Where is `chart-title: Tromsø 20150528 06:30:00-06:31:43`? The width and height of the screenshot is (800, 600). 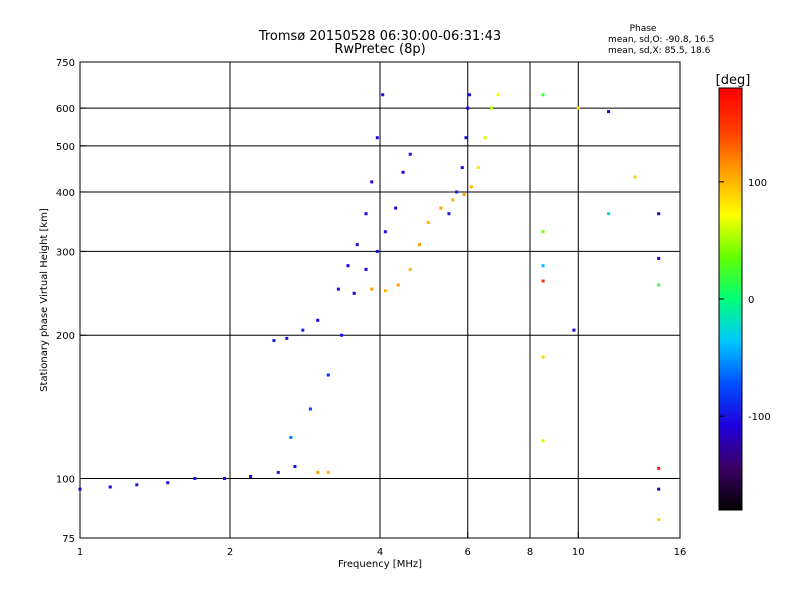 chart-title: Tromsø 20150528 06:30:00-06:31:43 is located at coordinates (379, 36).